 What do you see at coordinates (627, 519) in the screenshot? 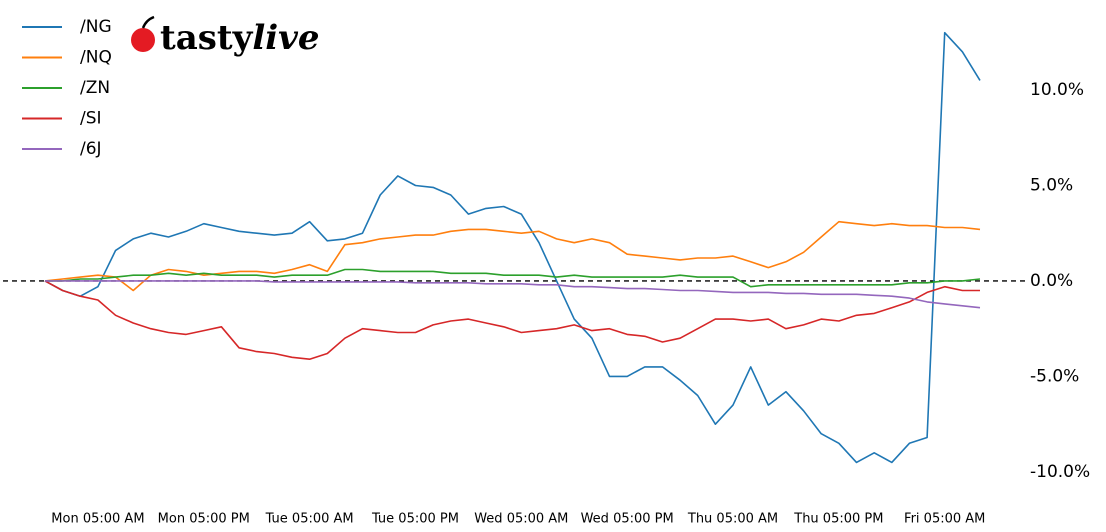
I see `x-tick-label: Wed 05:00 PM` at bounding box center [627, 519].